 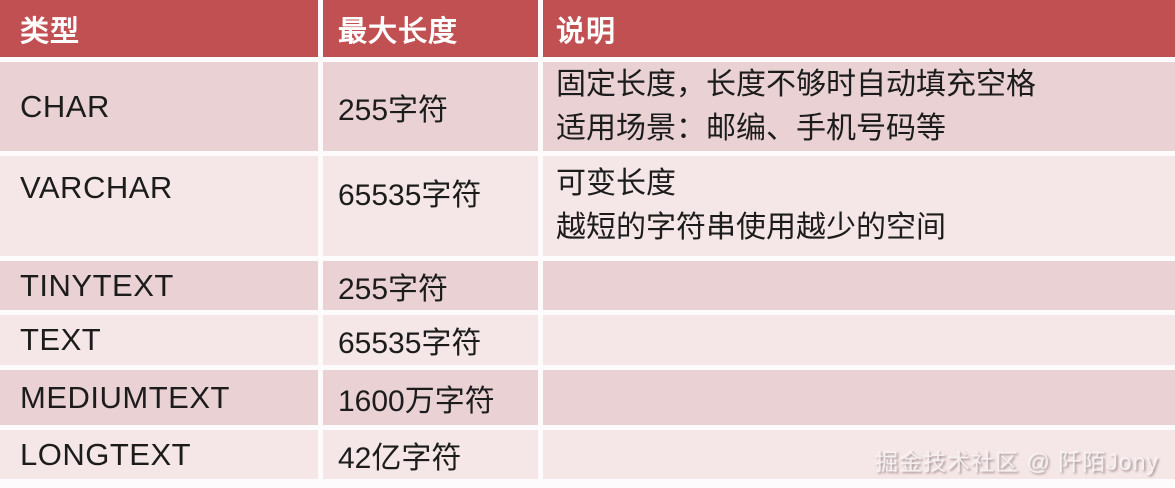 I want to click on cell-maxlength-tinytext: 255字符, so click(x=430, y=285).